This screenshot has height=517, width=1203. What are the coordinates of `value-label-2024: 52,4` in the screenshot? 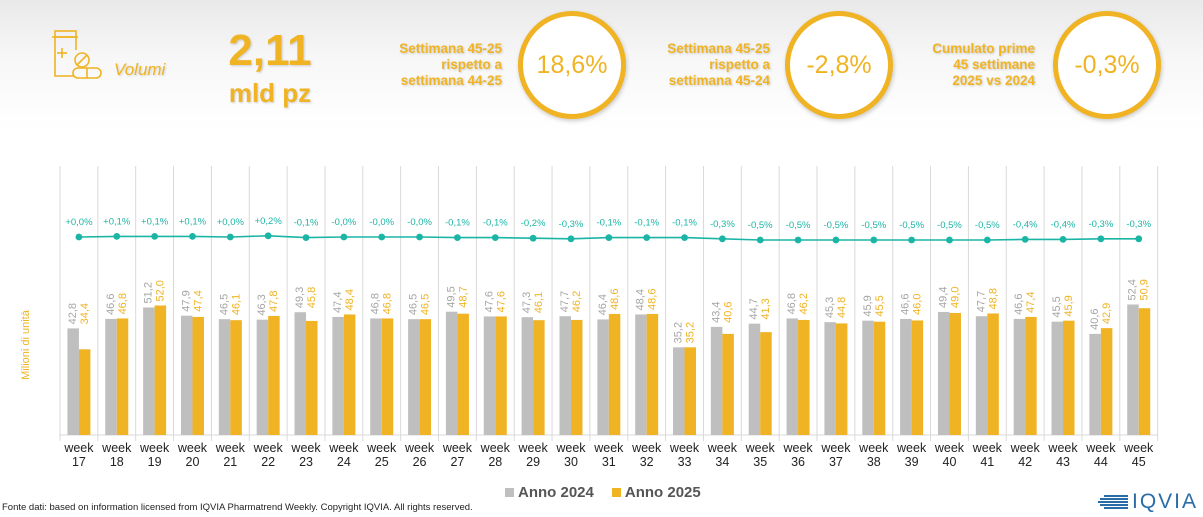 It's located at (1133, 289).